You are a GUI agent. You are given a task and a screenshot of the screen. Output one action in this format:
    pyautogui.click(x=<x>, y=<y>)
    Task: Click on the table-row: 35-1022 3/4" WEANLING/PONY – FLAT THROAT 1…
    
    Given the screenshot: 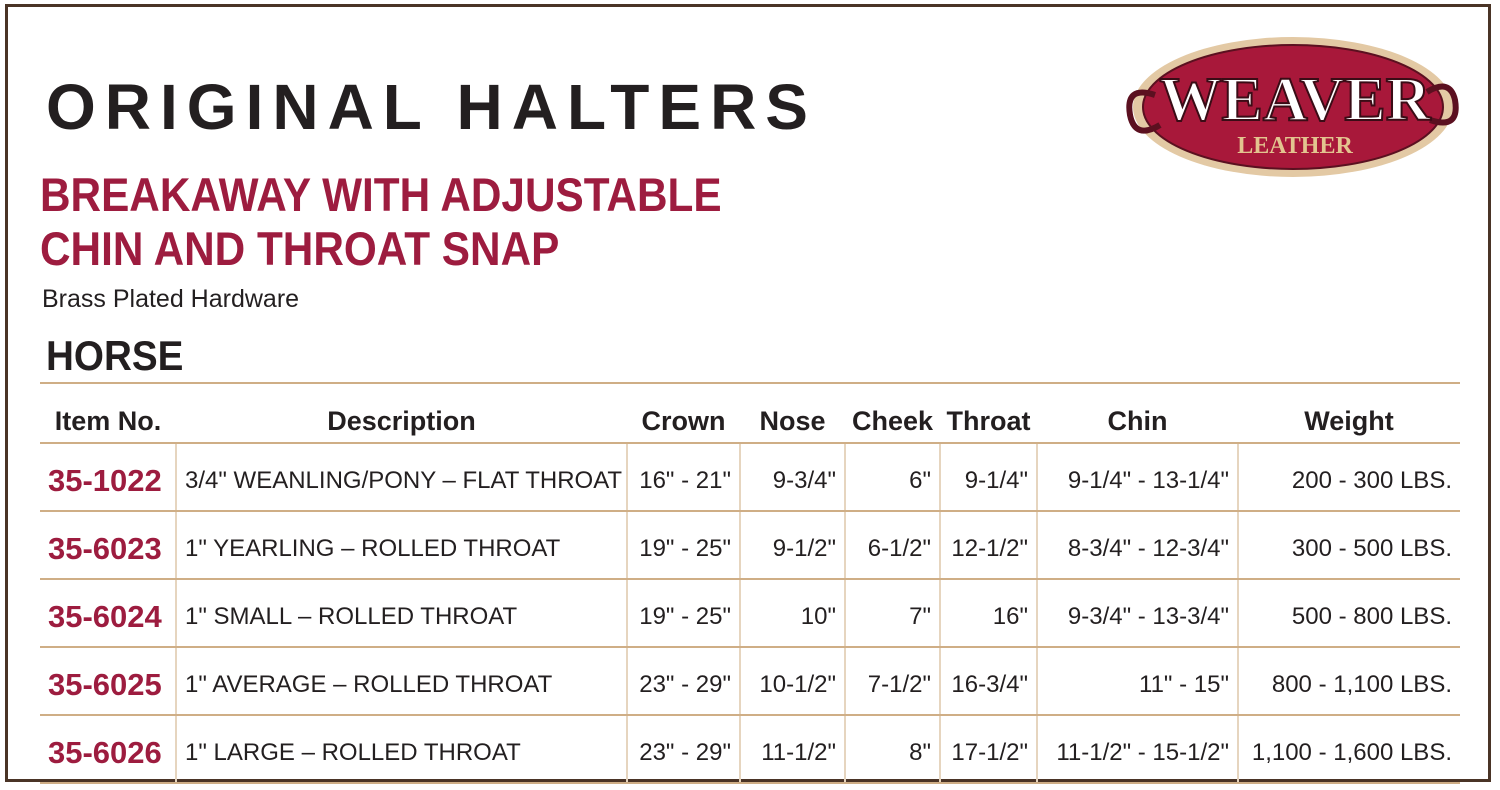 What is the action you would take?
    pyautogui.click(x=750, y=477)
    